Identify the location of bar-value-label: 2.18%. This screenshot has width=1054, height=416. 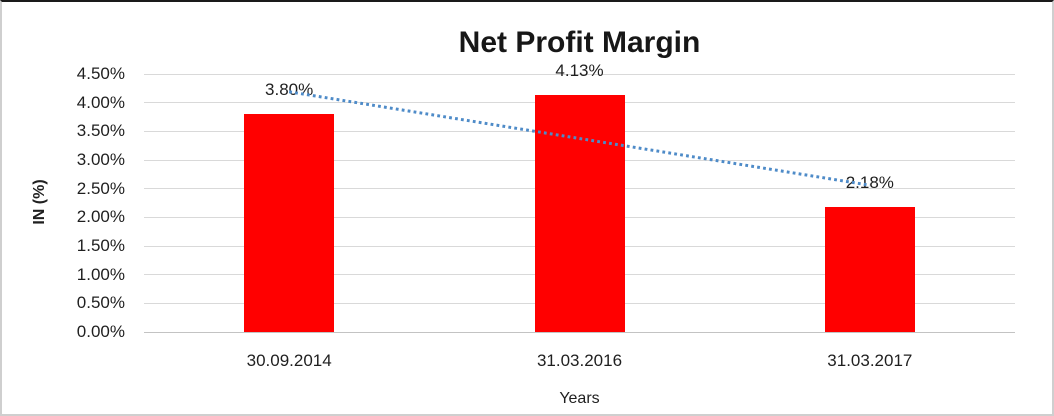
(869, 182).